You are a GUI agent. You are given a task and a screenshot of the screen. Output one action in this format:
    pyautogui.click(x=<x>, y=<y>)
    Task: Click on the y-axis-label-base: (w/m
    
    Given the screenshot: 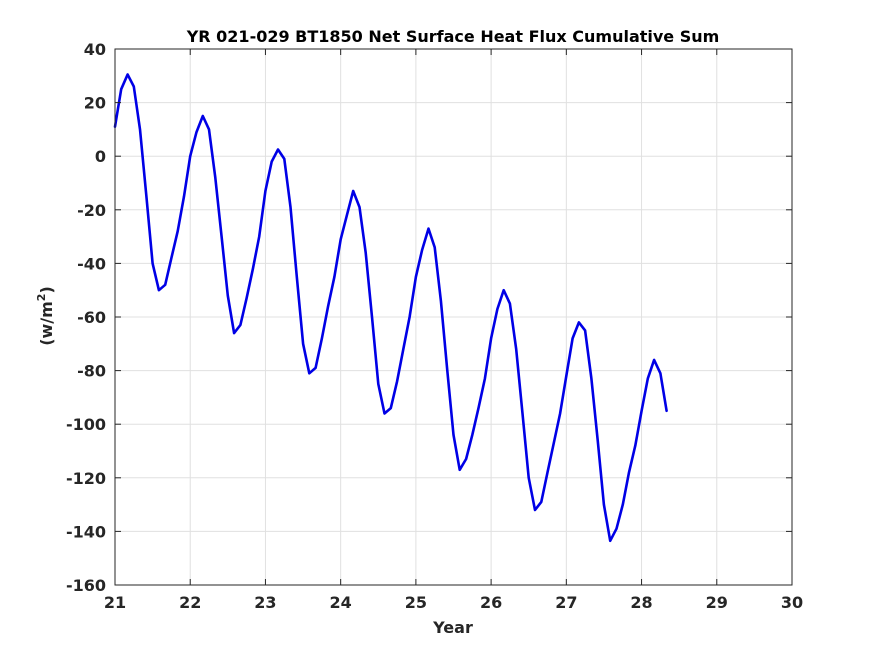 What is the action you would take?
    pyautogui.click(x=46, y=323)
    